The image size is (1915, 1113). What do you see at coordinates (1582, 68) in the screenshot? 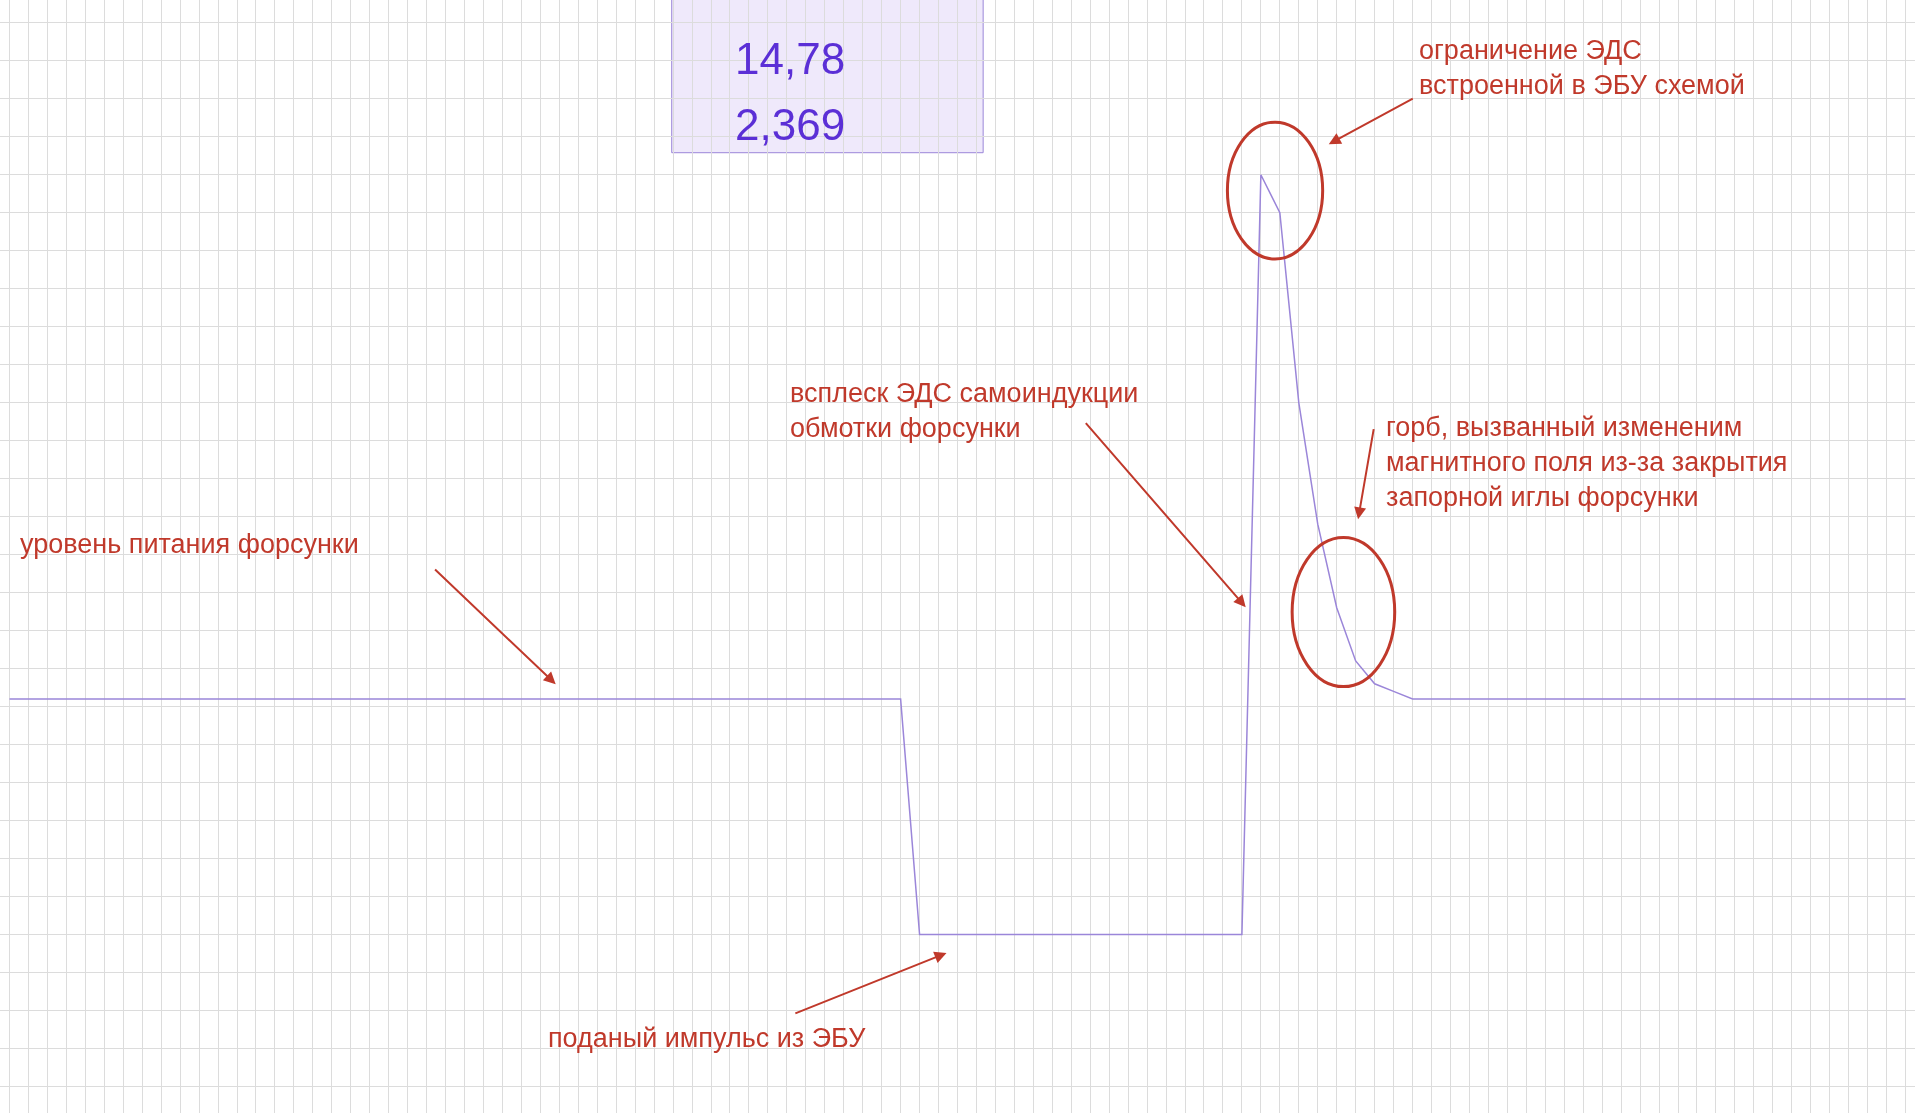
I see `text: ограничение ЭДС встроенной в ЭБУ схемой` at bounding box center [1582, 68].